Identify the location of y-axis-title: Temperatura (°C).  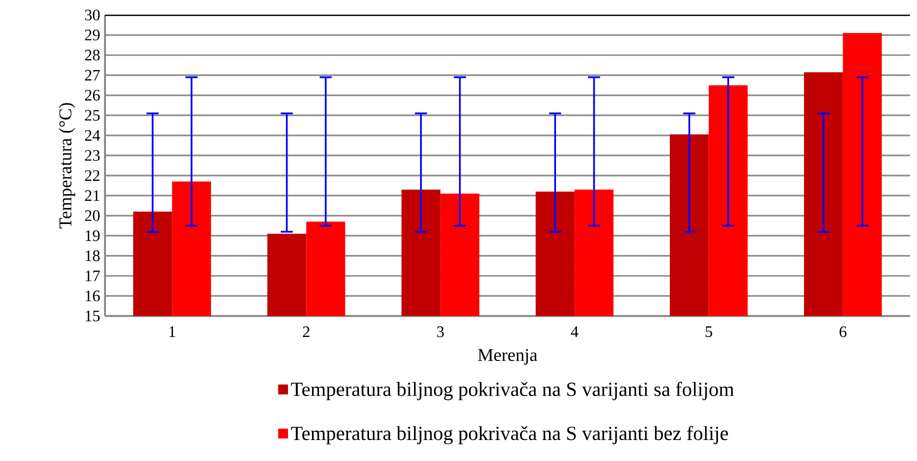
(67, 165).